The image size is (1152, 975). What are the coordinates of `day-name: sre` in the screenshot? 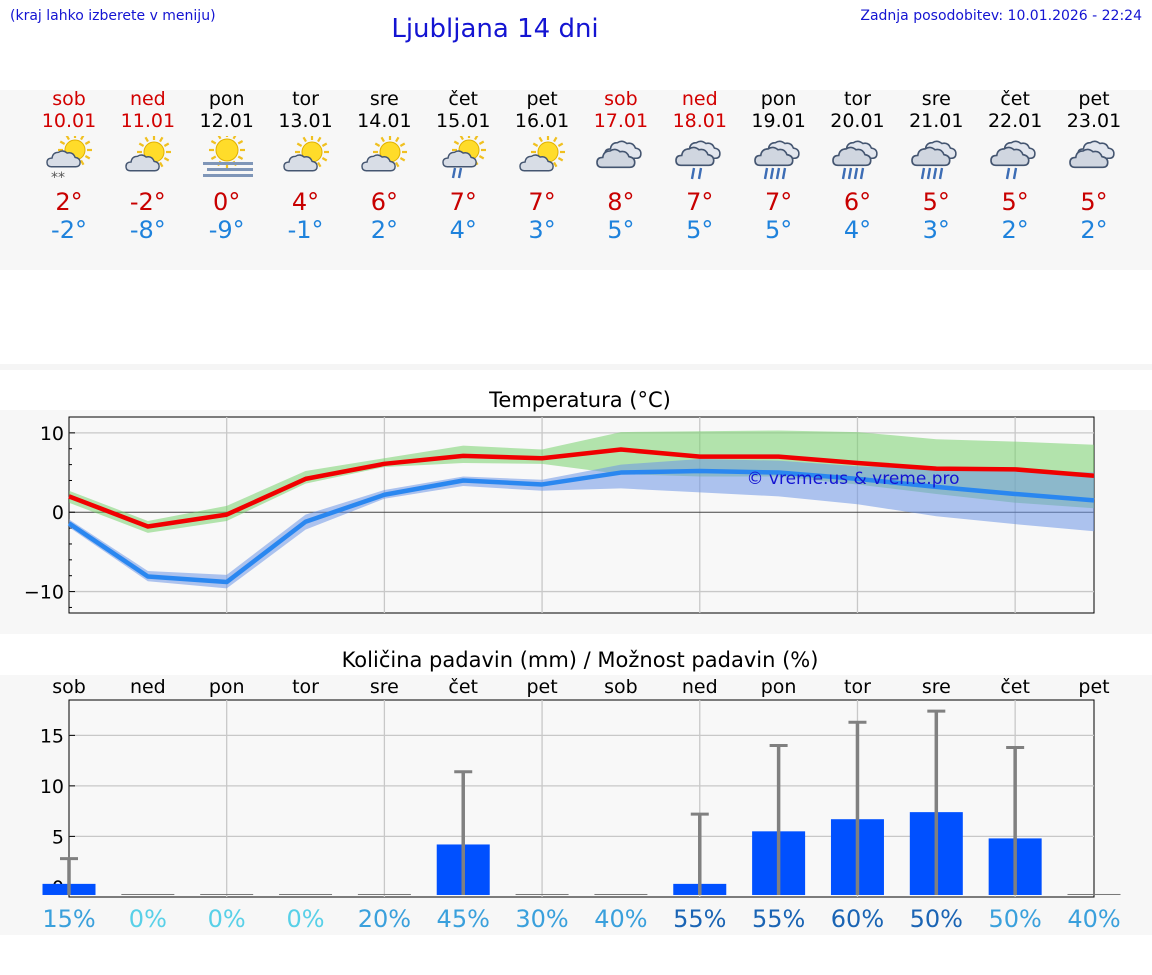 It's located at (384, 99).